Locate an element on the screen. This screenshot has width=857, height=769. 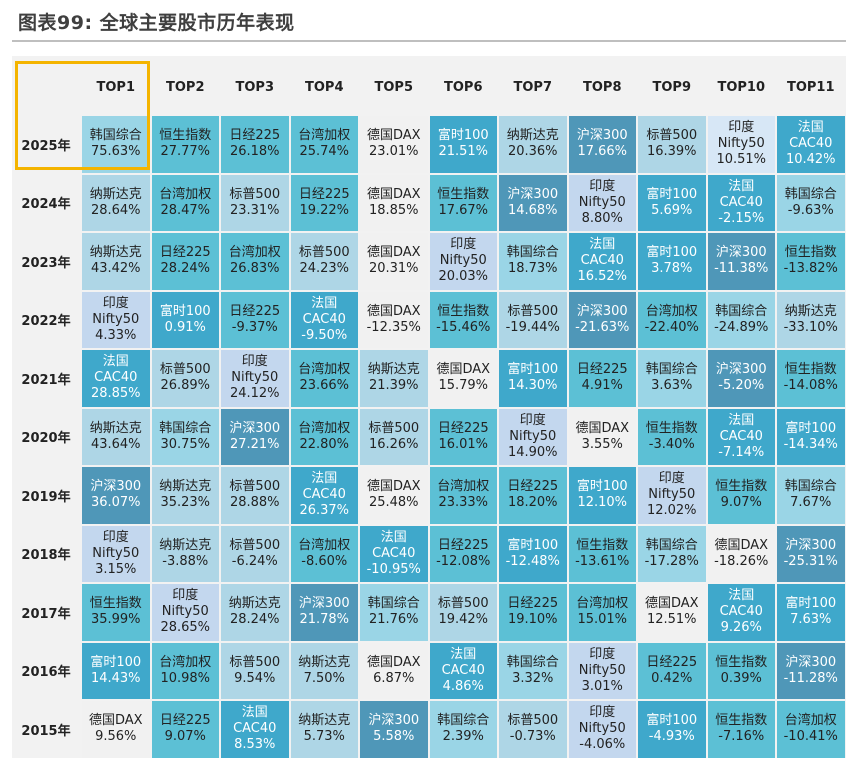
table-cell: 纳斯达克 28.24% is located at coordinates (255, 612).